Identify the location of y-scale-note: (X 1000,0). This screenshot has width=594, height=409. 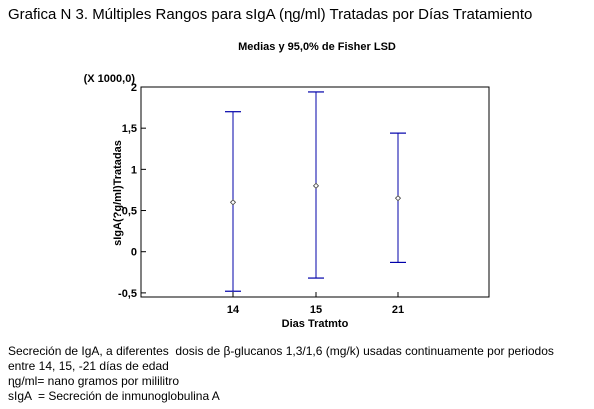
(110, 79).